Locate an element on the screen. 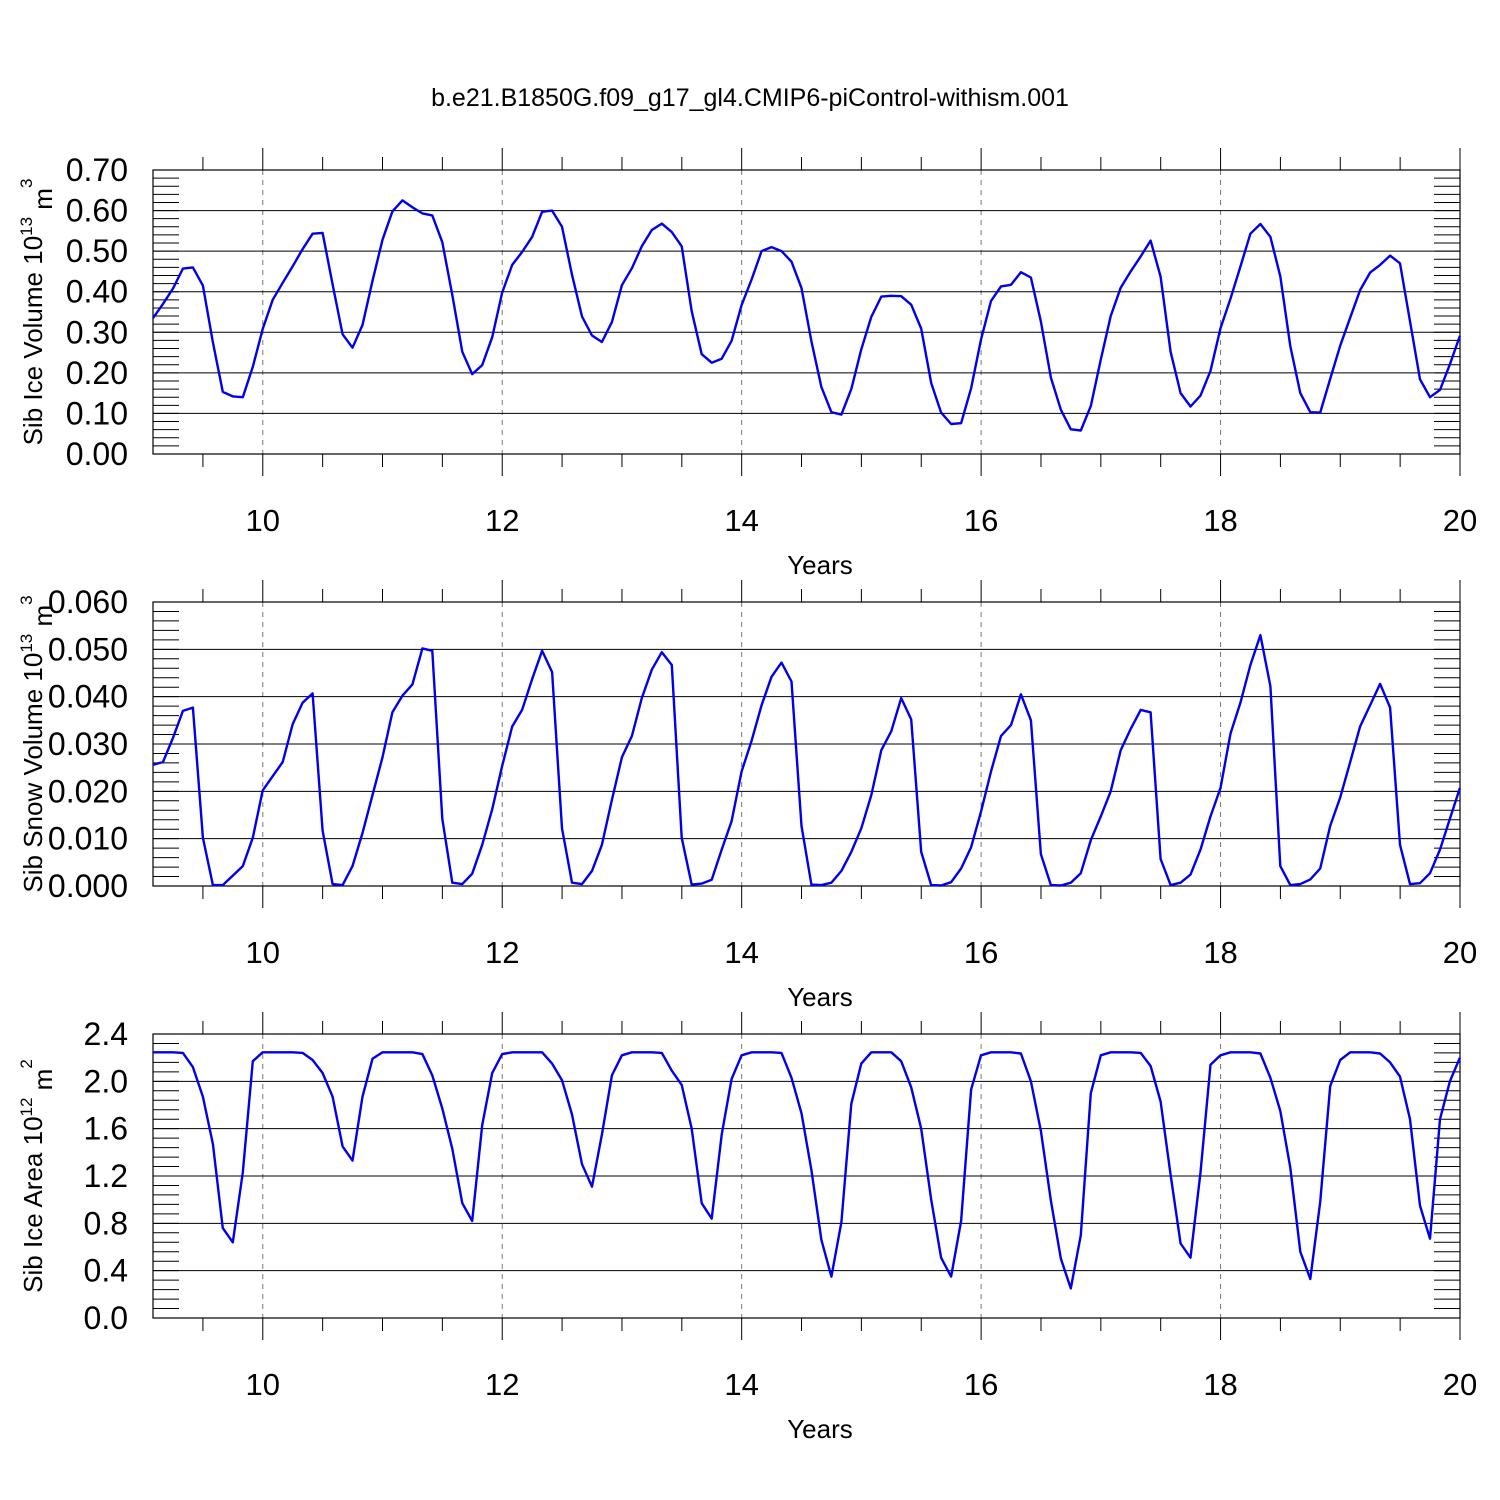 The image size is (1500, 1500). y-axis-label: Sib Ice Area 1012 m2 is located at coordinates (37, 1176).